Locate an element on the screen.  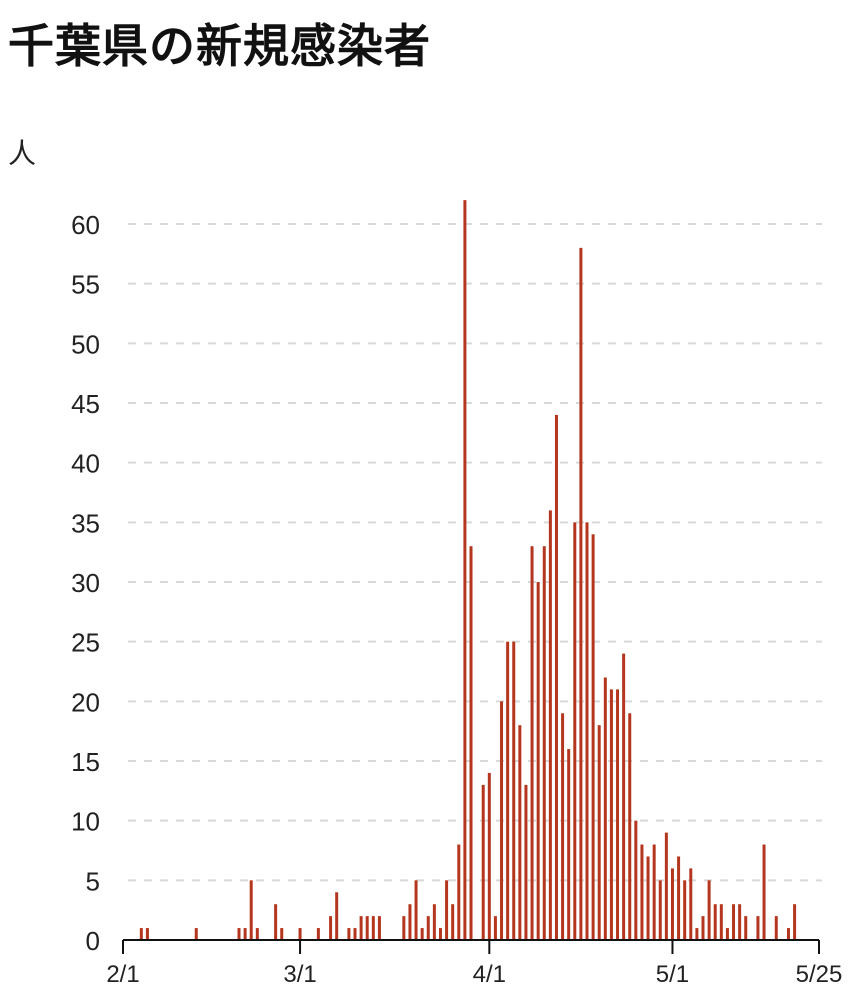
chart-title: 千葉県の新規感染者 is located at coordinates (219, 46).